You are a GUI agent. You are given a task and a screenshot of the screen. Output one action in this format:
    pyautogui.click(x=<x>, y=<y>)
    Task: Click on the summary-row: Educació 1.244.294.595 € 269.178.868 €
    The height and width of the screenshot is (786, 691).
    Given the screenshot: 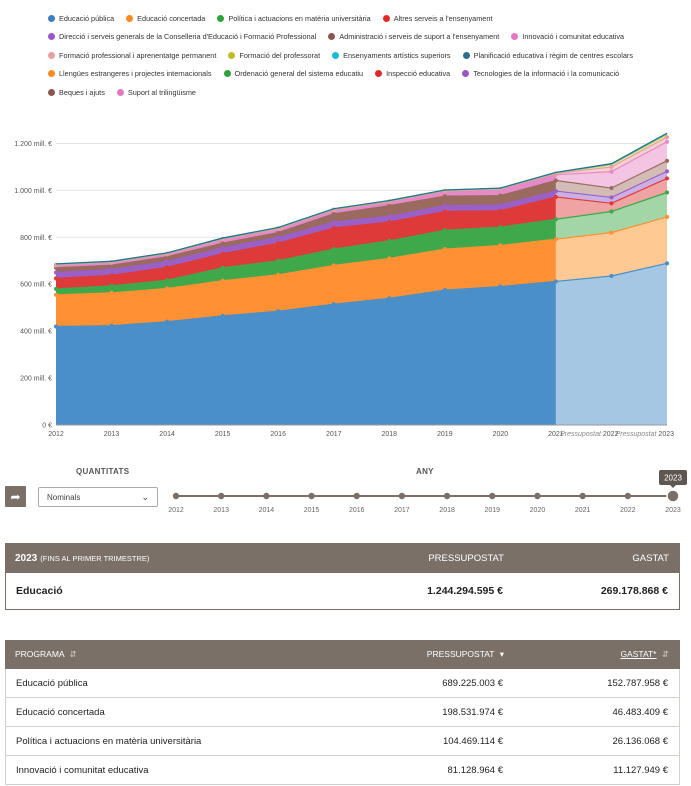 What is the action you would take?
    pyautogui.click(x=342, y=591)
    